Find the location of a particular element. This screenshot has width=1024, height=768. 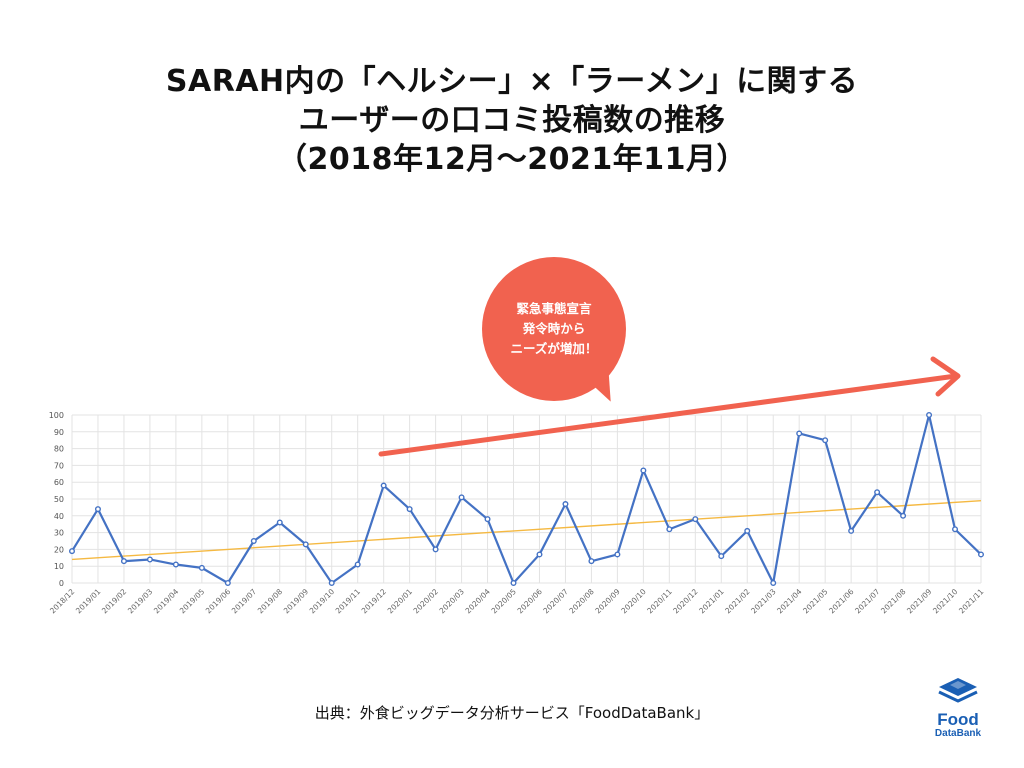

callout-line-2: 発令時から is located at coordinates (554, 328).